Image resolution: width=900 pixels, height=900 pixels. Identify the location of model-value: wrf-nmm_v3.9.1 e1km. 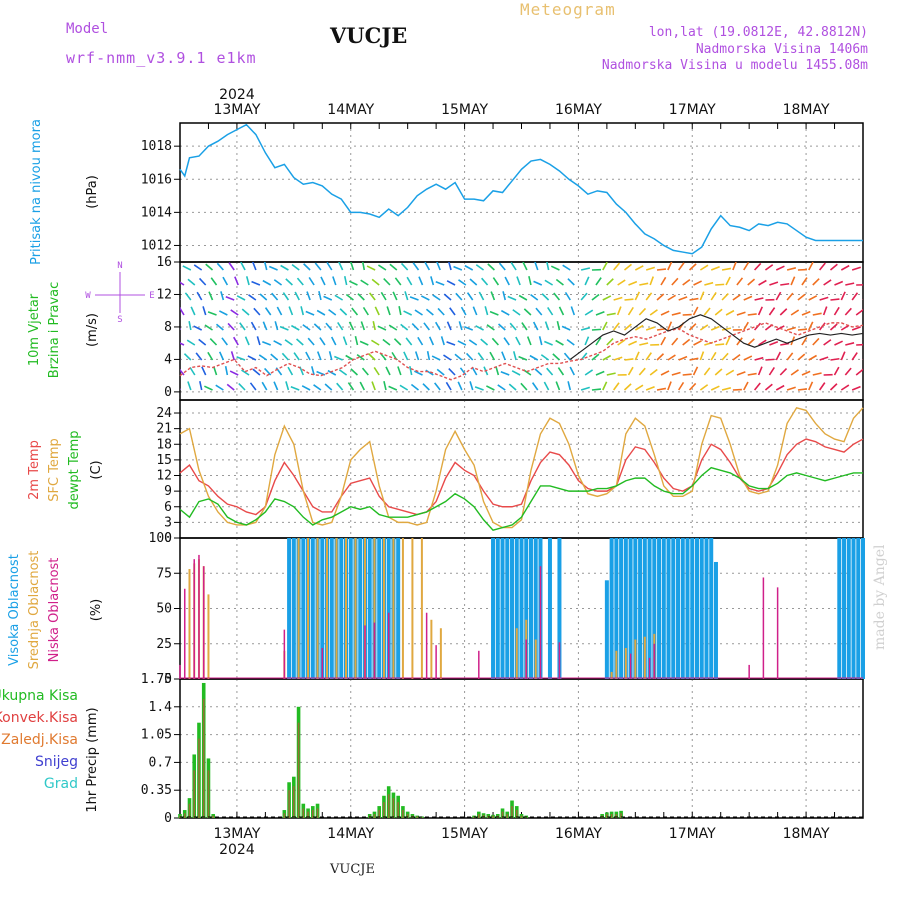
(161, 58).